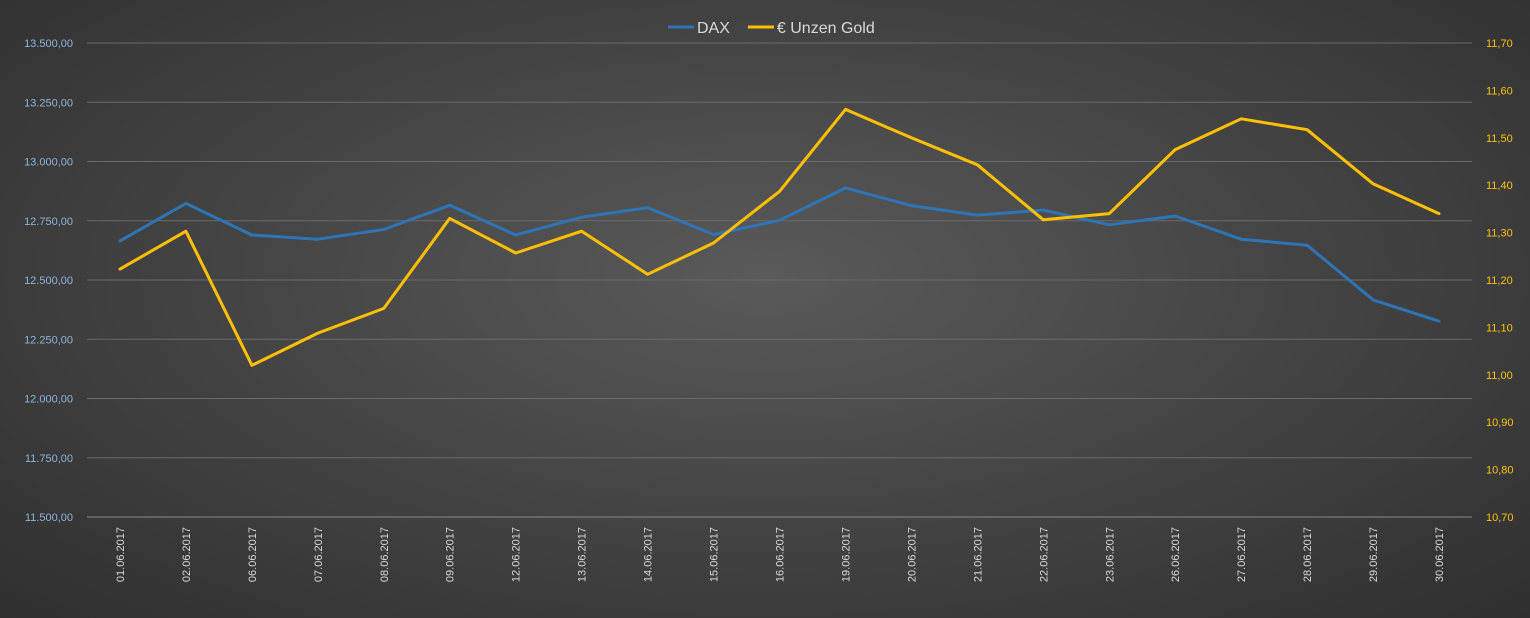  I want to click on legend-label-unzen-gold: € Unzen Gold, so click(826, 28).